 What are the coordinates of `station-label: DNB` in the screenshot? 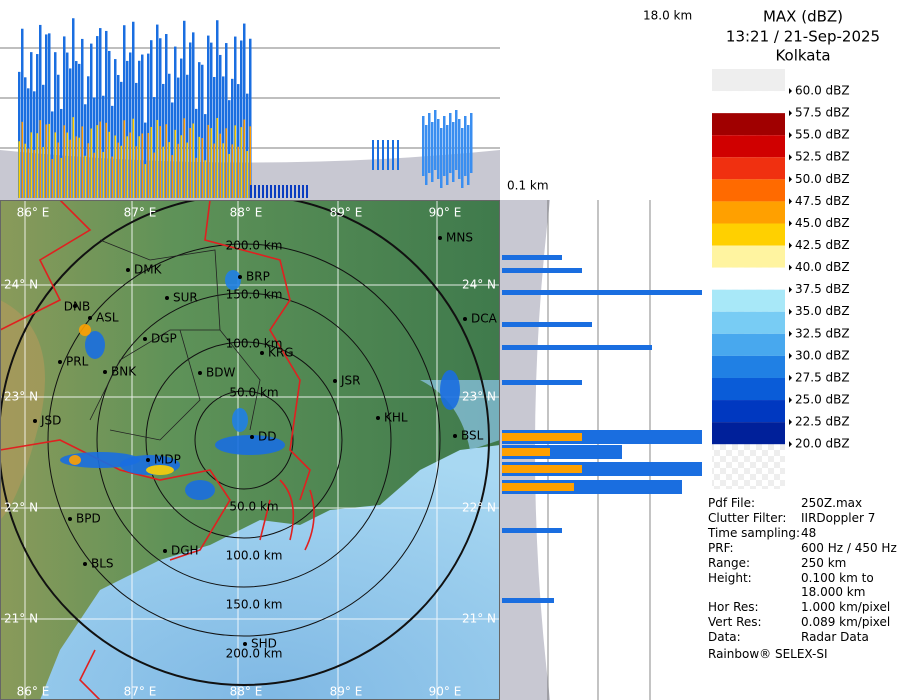 It's located at (77, 307).